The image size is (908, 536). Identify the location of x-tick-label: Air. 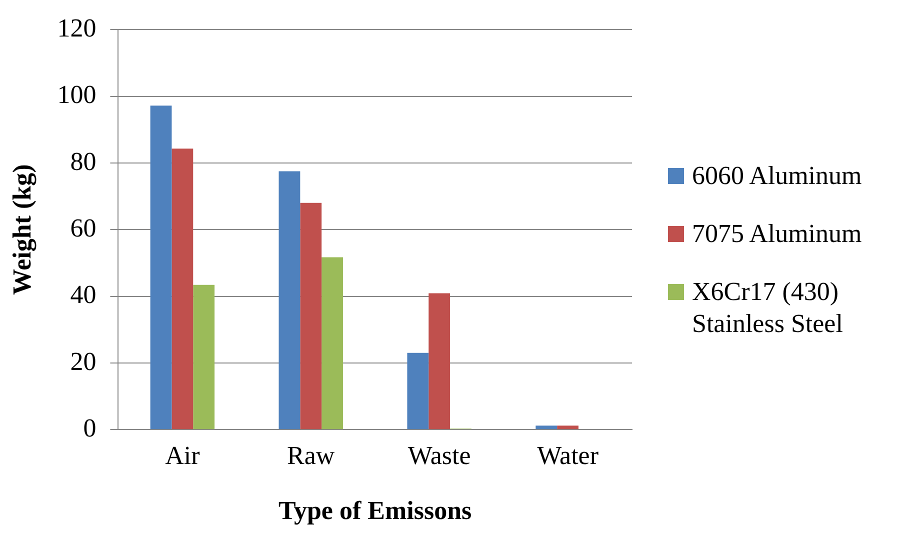
(182, 455).